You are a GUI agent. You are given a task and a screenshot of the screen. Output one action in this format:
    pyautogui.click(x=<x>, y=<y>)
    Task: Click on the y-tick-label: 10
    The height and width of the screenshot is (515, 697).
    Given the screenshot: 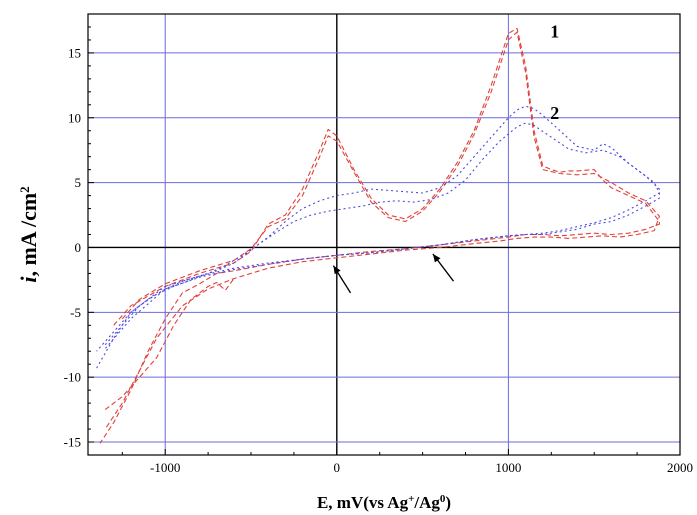 What is the action you would take?
    pyautogui.click(x=74, y=117)
    